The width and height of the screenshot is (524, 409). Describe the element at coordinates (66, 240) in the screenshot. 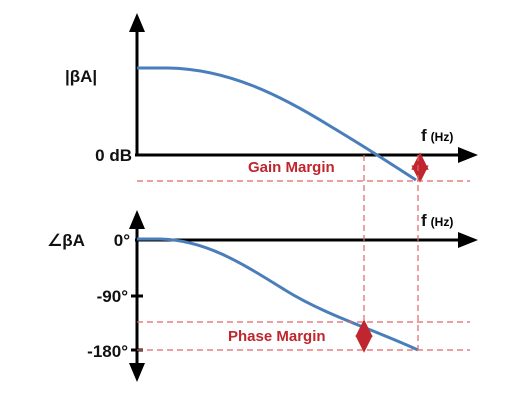

I see `phase-y-label: ∠βA` at that location.